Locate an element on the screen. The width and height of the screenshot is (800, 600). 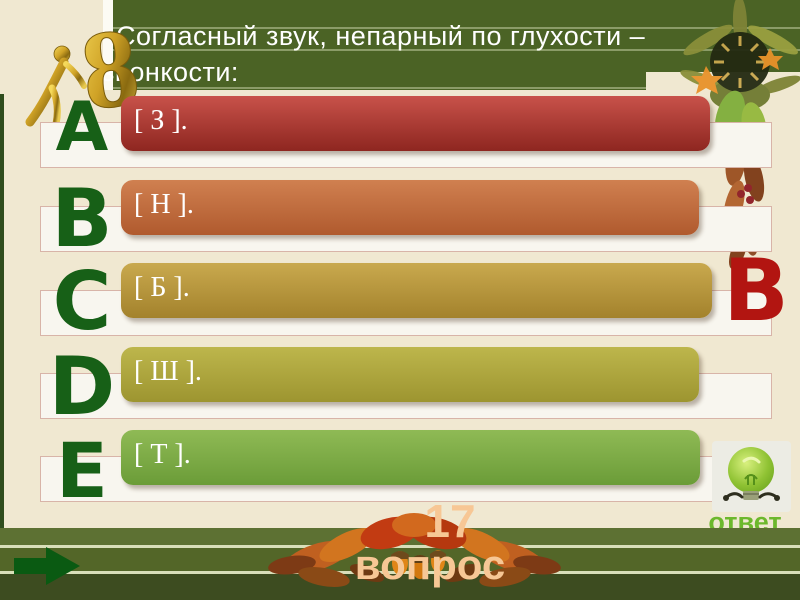
option-letter-c: C is located at coordinates (82, 301).